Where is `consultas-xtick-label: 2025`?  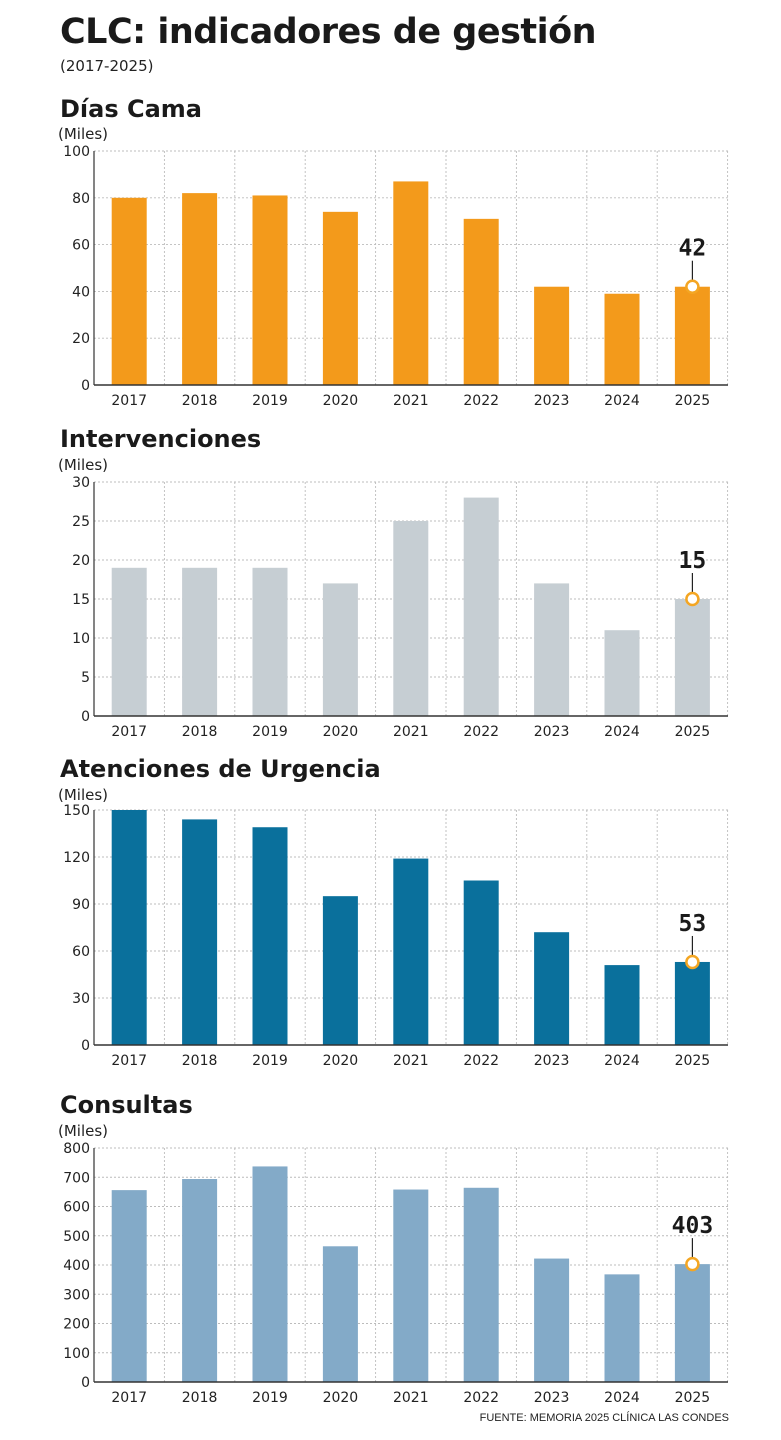
consultas-xtick-label: 2025 is located at coordinates (693, 1398).